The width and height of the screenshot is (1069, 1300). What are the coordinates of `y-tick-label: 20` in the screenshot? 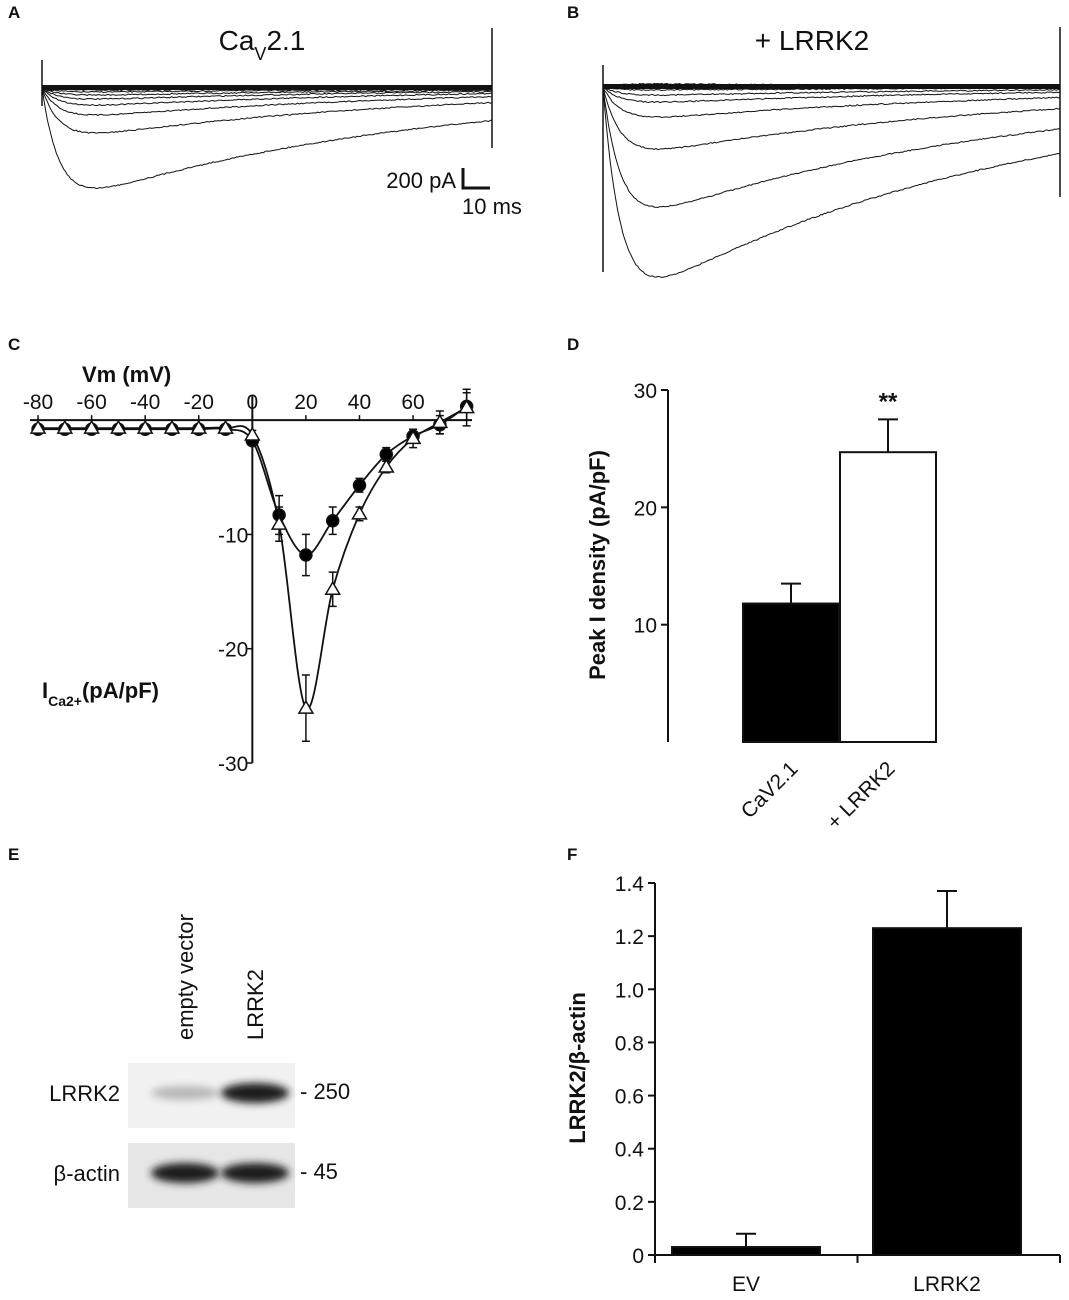 It's located at (645, 508).